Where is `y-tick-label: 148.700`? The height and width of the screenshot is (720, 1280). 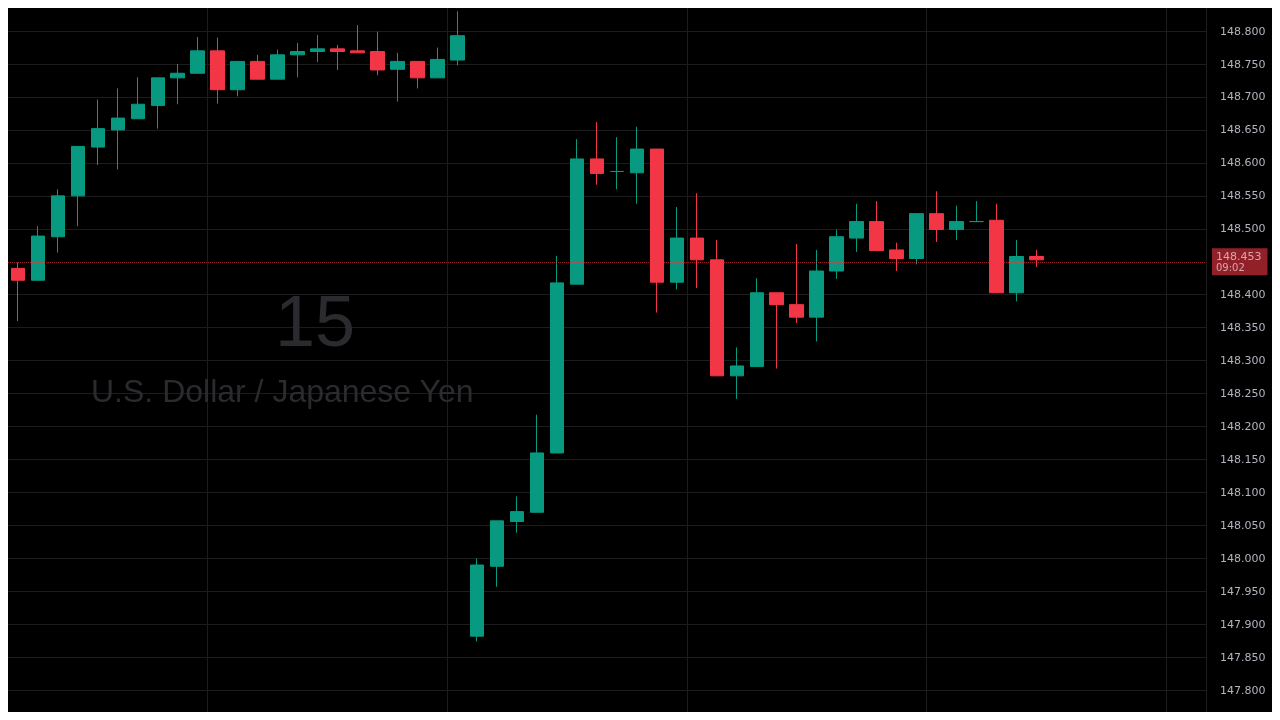
y-tick-label: 148.700 is located at coordinates (1243, 97).